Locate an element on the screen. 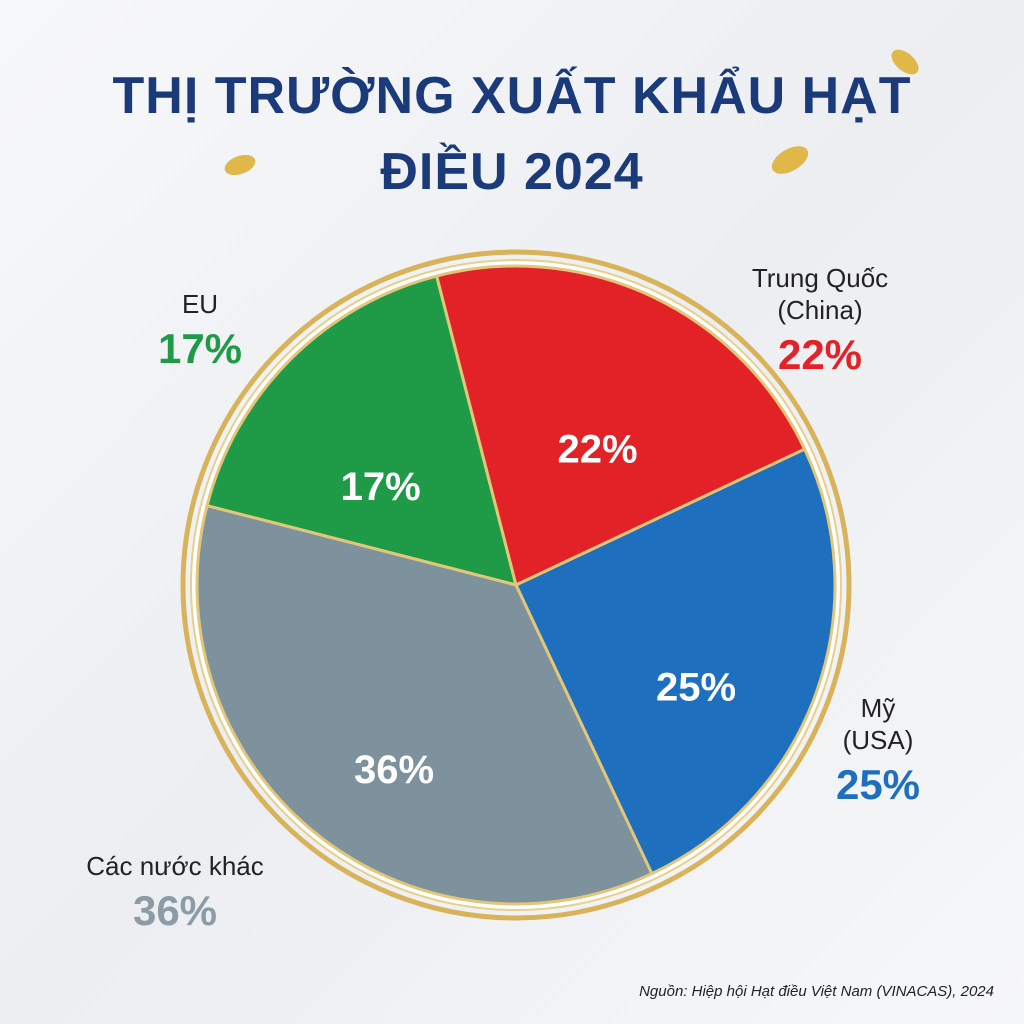 This screenshot has height=1024, width=1024. category-label: Trung Quốc (China) is located at coordinates (820, 294).